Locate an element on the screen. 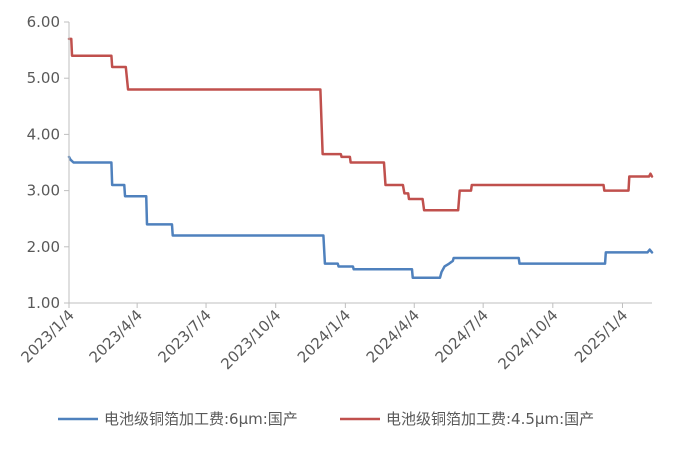 The height and width of the screenshot is (451, 695). y-tick-label: 4.00 is located at coordinates (43, 134).